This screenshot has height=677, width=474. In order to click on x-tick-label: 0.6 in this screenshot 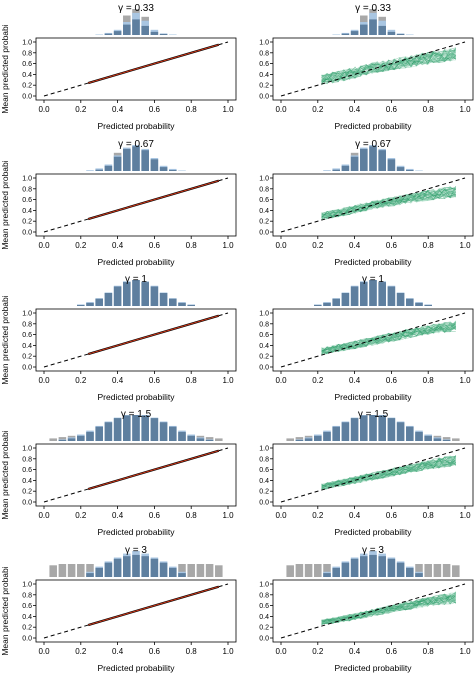, I will do `click(155, 380)`.